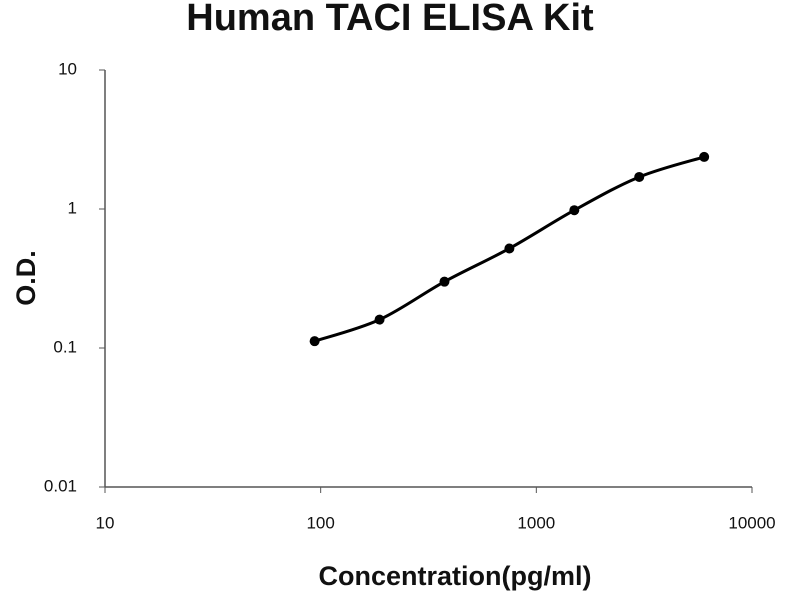 The height and width of the screenshot is (600, 800). I want to click on y-tick-label: 0.01, so click(60, 485).